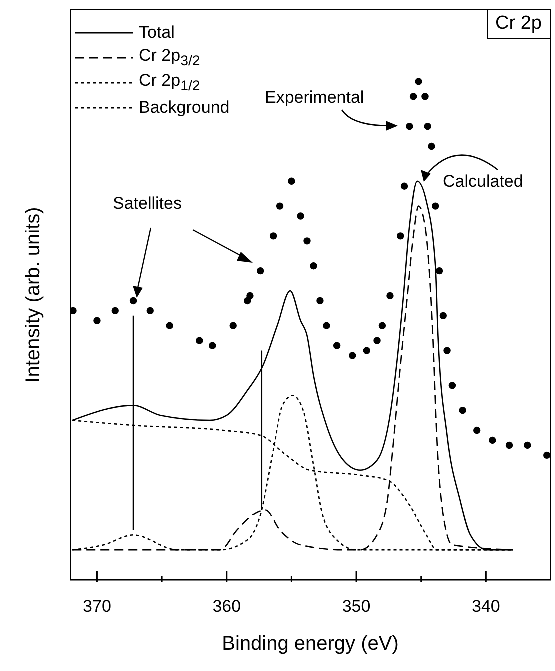  What do you see at coordinates (34, 294) in the screenshot?
I see `y-axis-title: Intensity (arb. units)` at bounding box center [34, 294].